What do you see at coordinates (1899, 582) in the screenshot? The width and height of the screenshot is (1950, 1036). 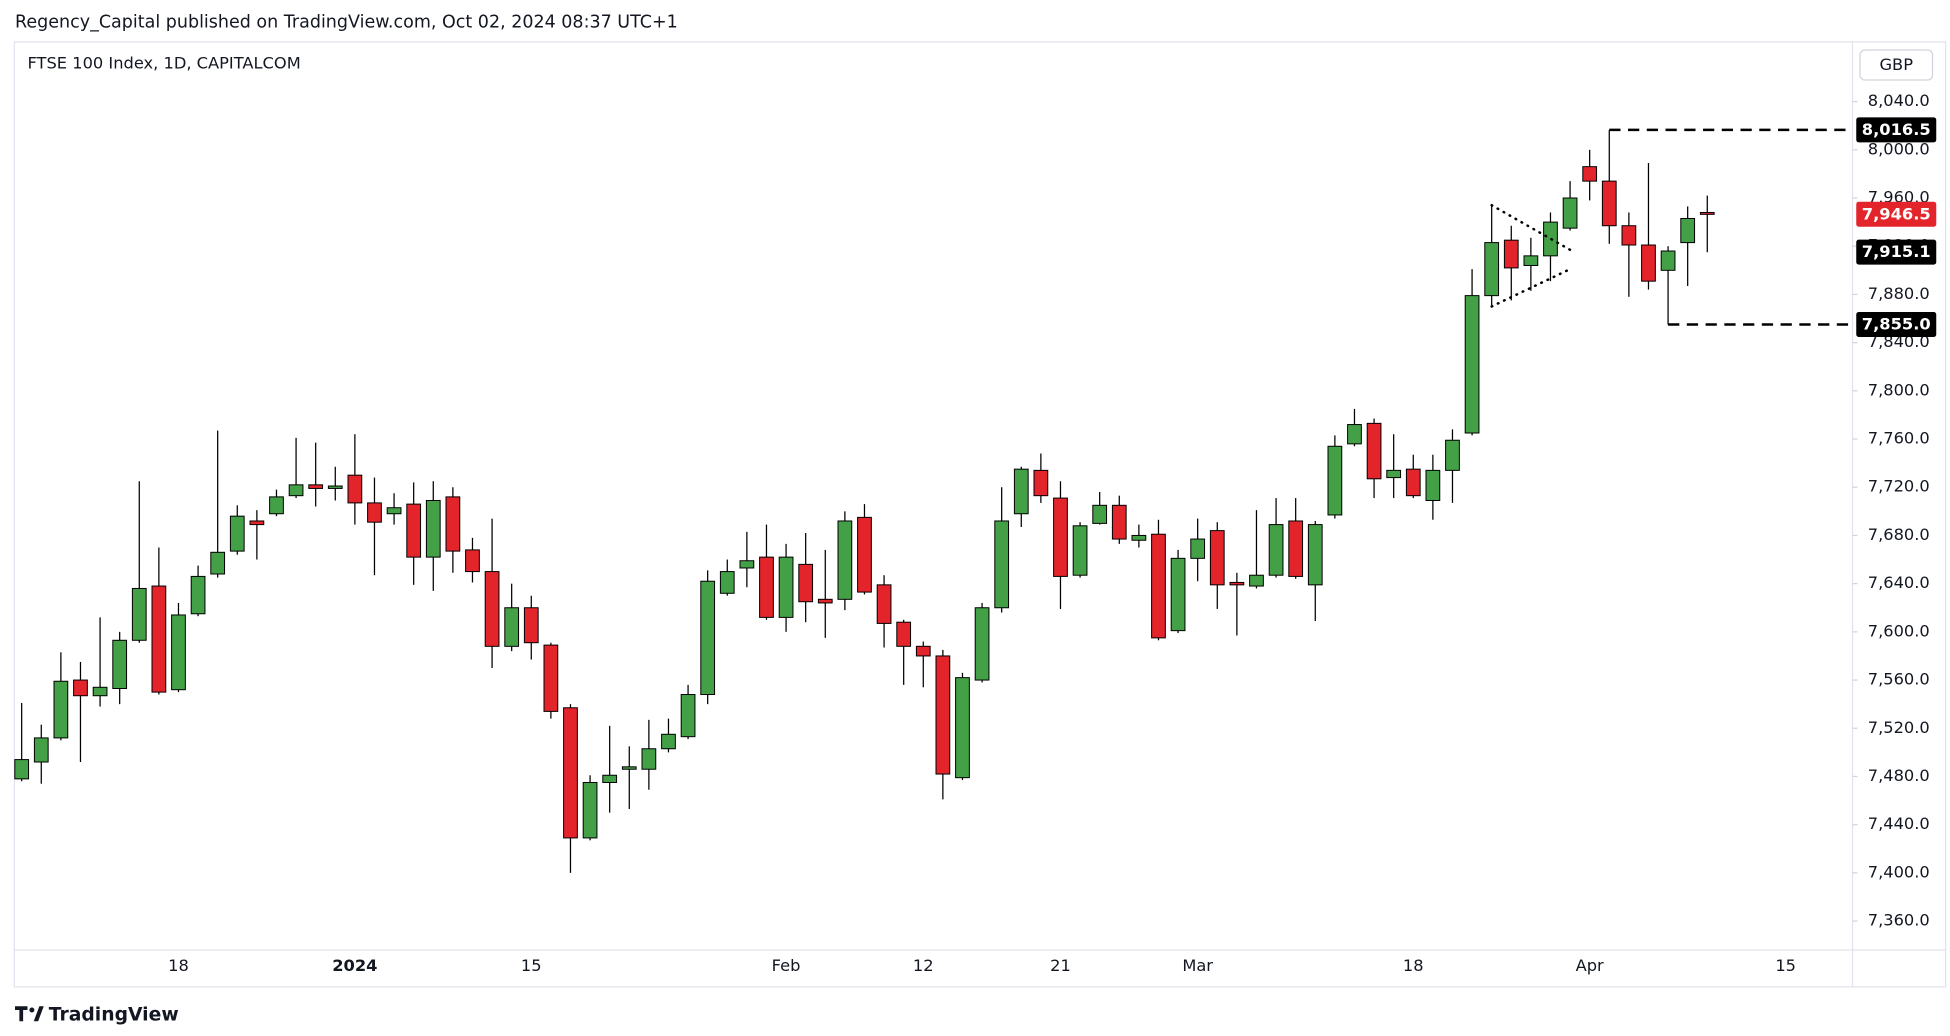 I see `y-tick-label: 7,640.0` at bounding box center [1899, 582].